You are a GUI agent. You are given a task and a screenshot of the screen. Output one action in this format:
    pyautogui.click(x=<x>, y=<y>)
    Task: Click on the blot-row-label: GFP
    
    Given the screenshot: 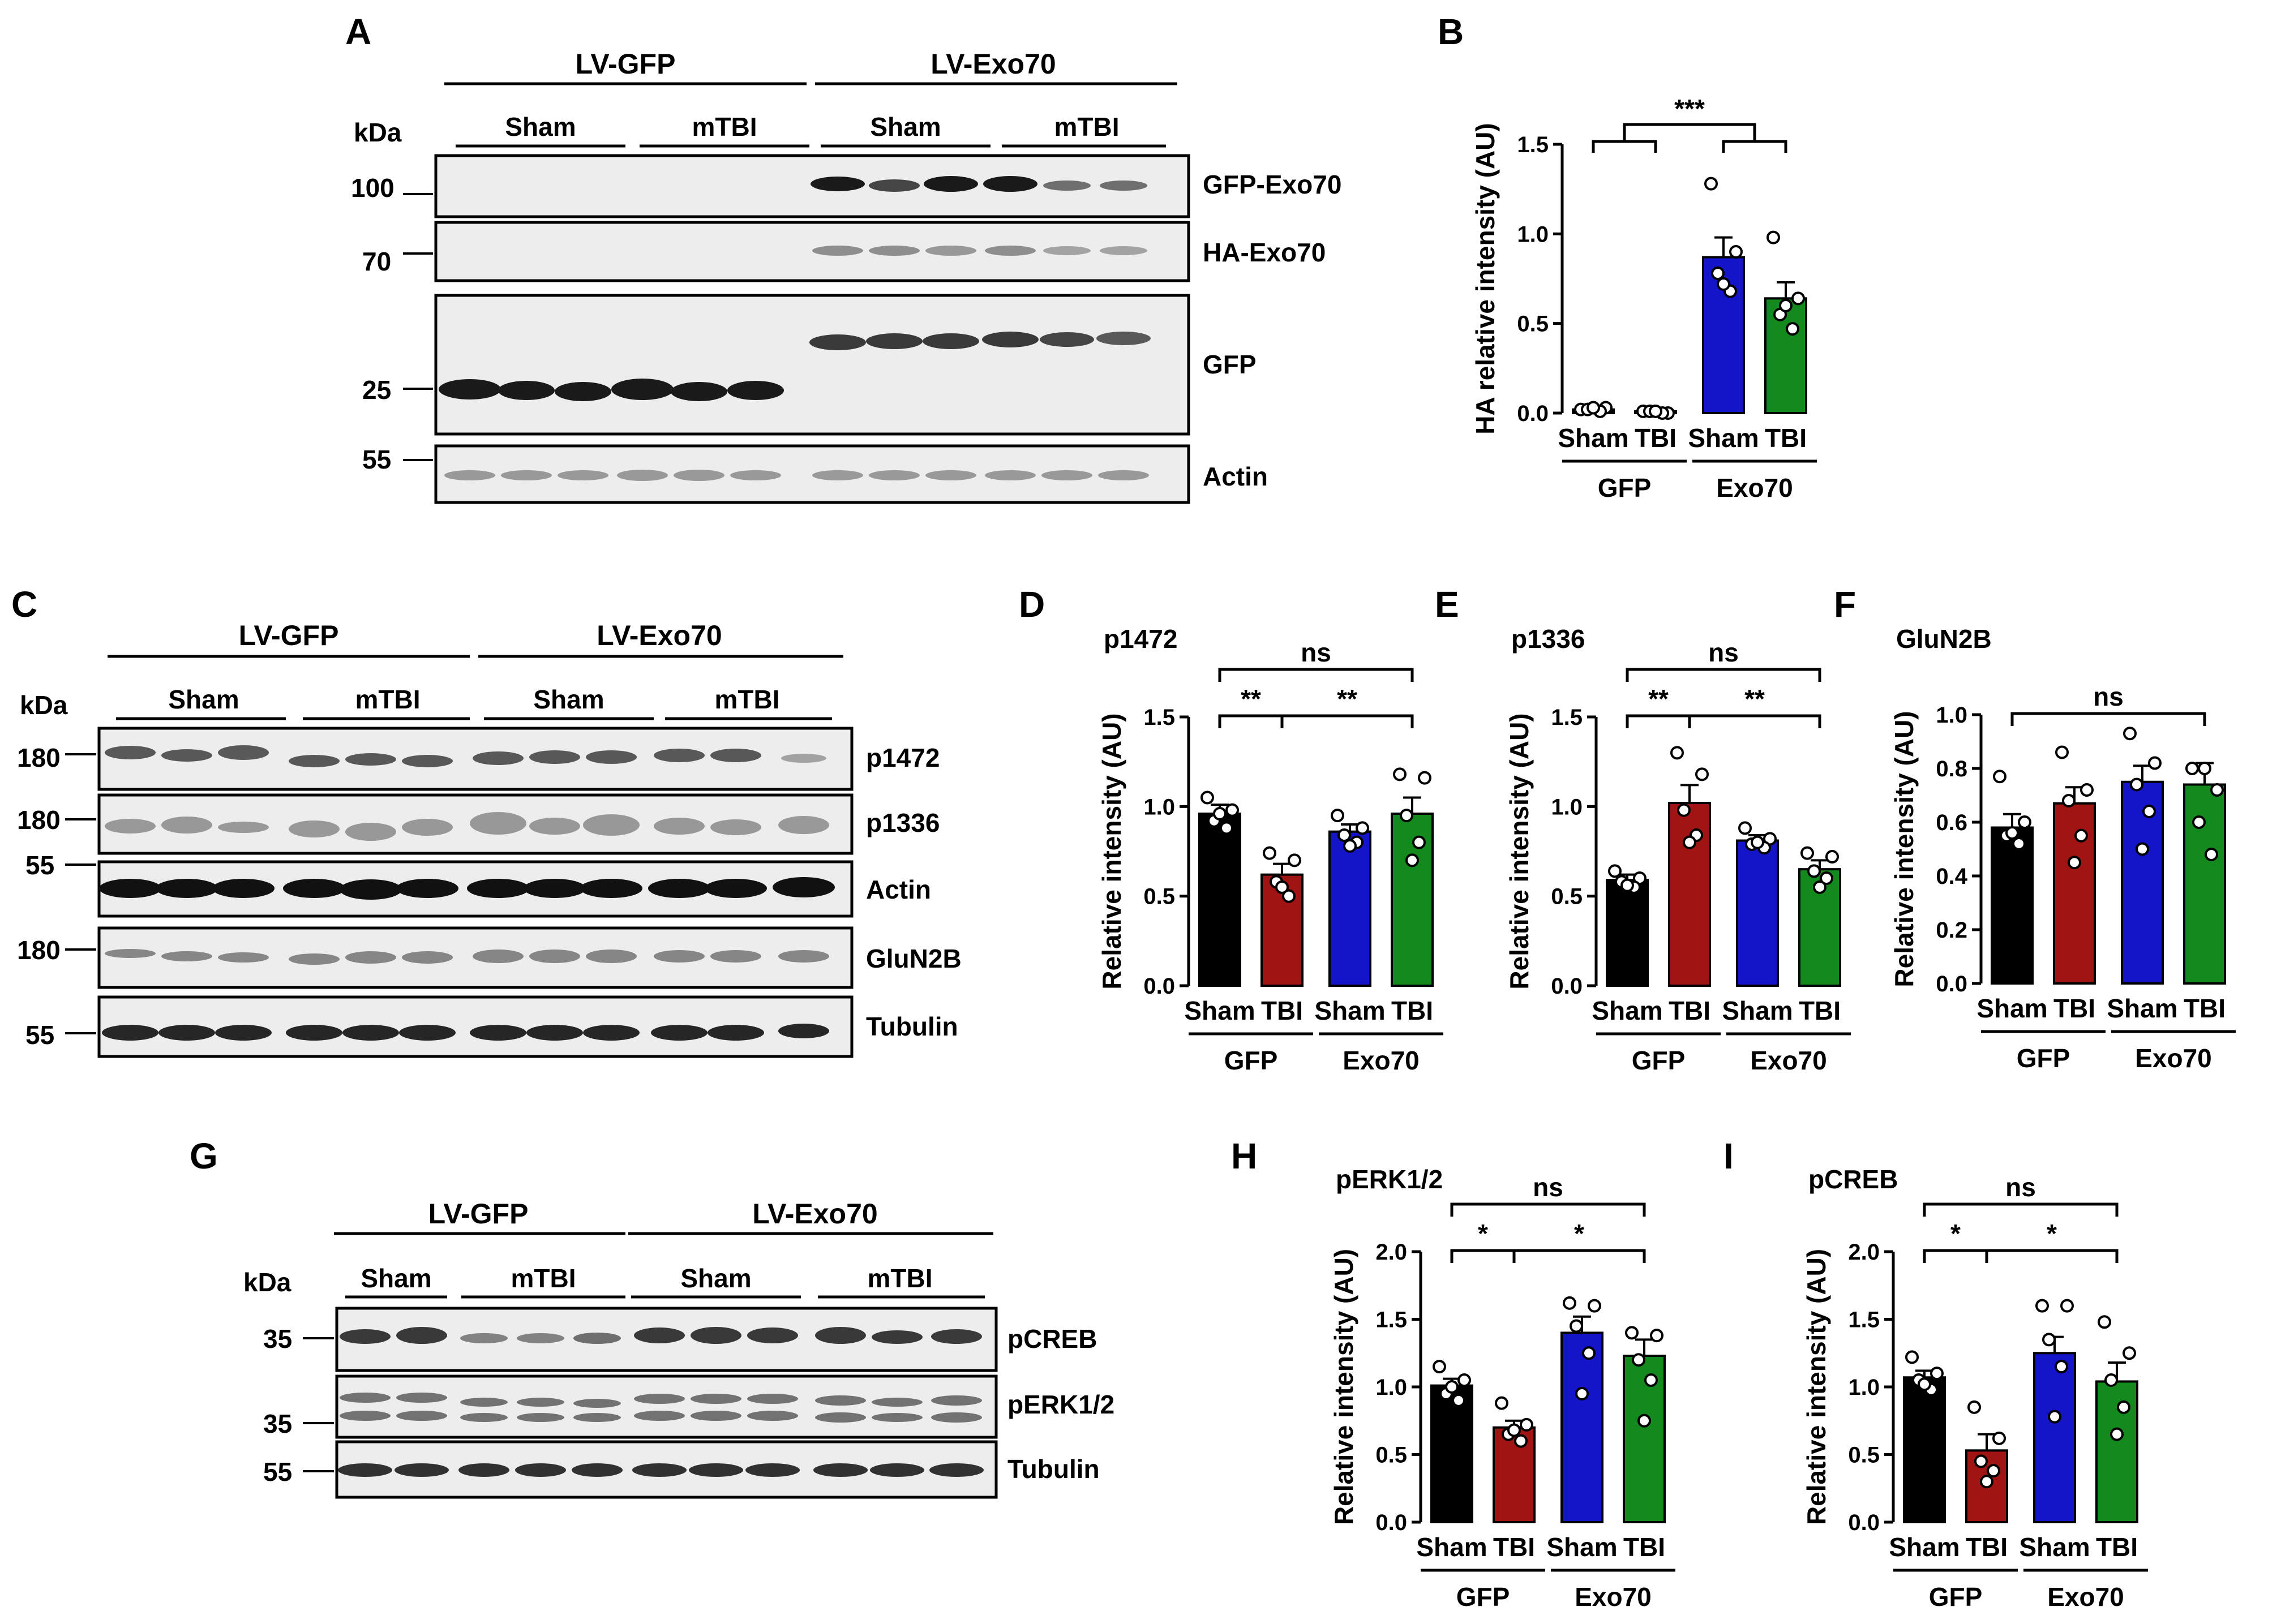 What is the action you would take?
    pyautogui.click(x=1230, y=364)
    